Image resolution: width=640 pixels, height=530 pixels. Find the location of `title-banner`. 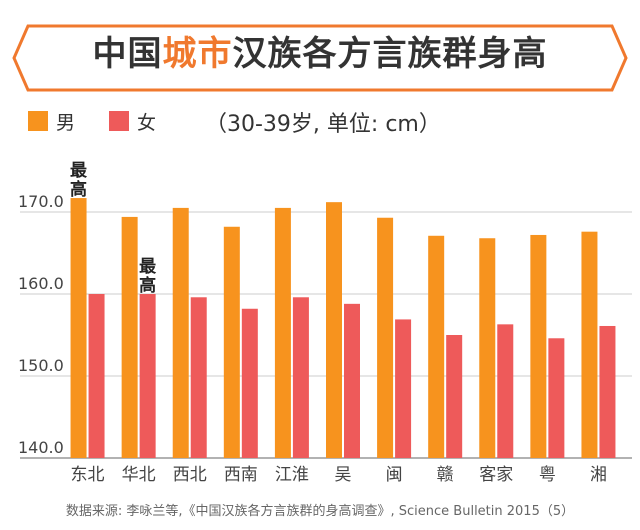

title-banner is located at coordinates (320, 58).